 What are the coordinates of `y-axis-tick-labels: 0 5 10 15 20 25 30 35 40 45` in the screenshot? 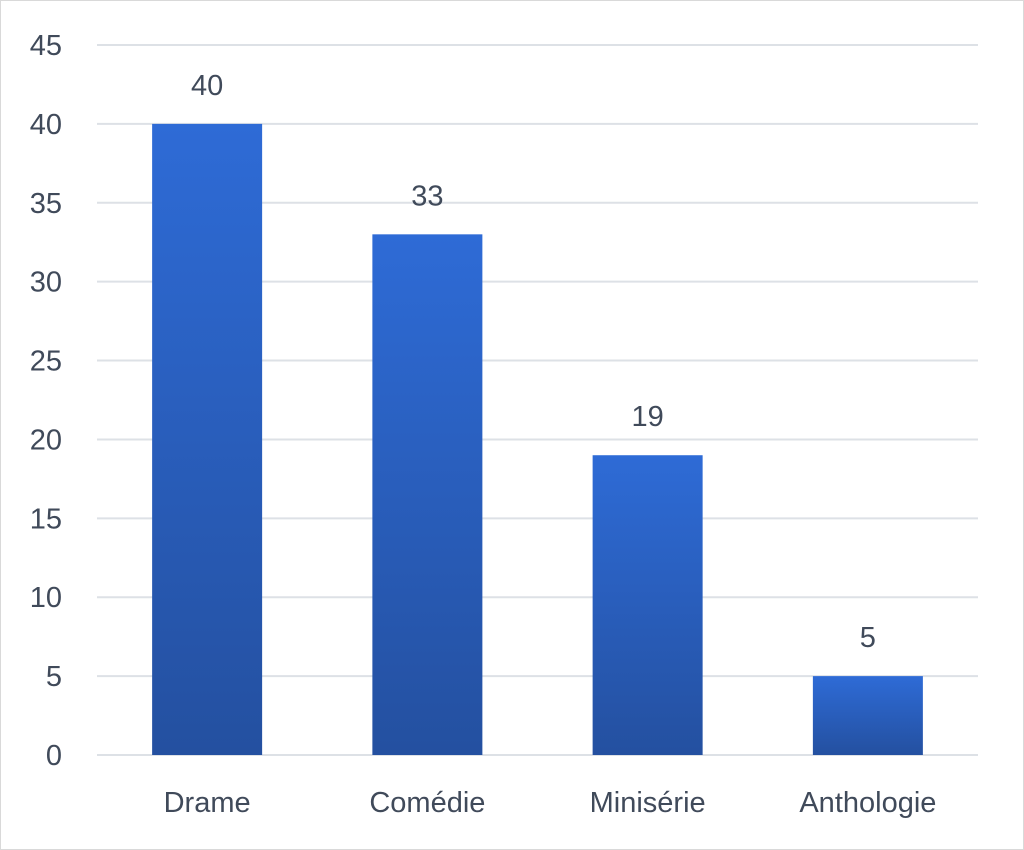 It's located at (46, 401).